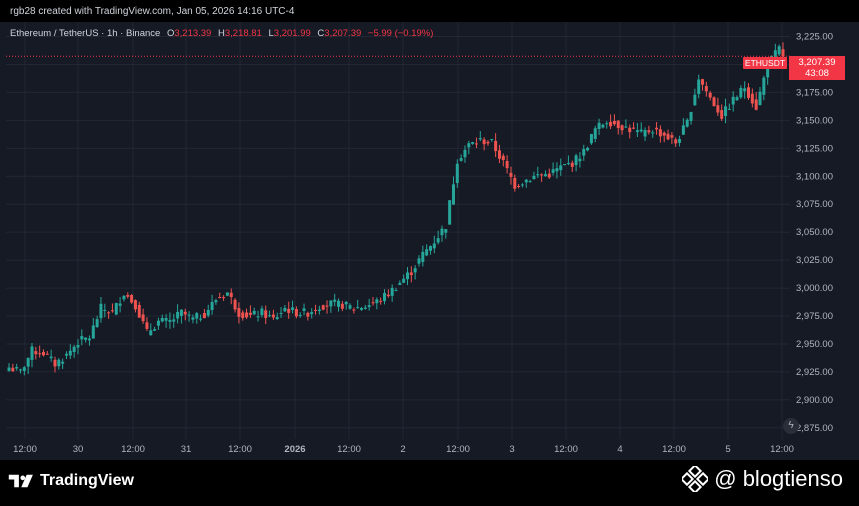  What do you see at coordinates (814, 260) in the screenshot?
I see `y-tick-label: 3,025.00` at bounding box center [814, 260].